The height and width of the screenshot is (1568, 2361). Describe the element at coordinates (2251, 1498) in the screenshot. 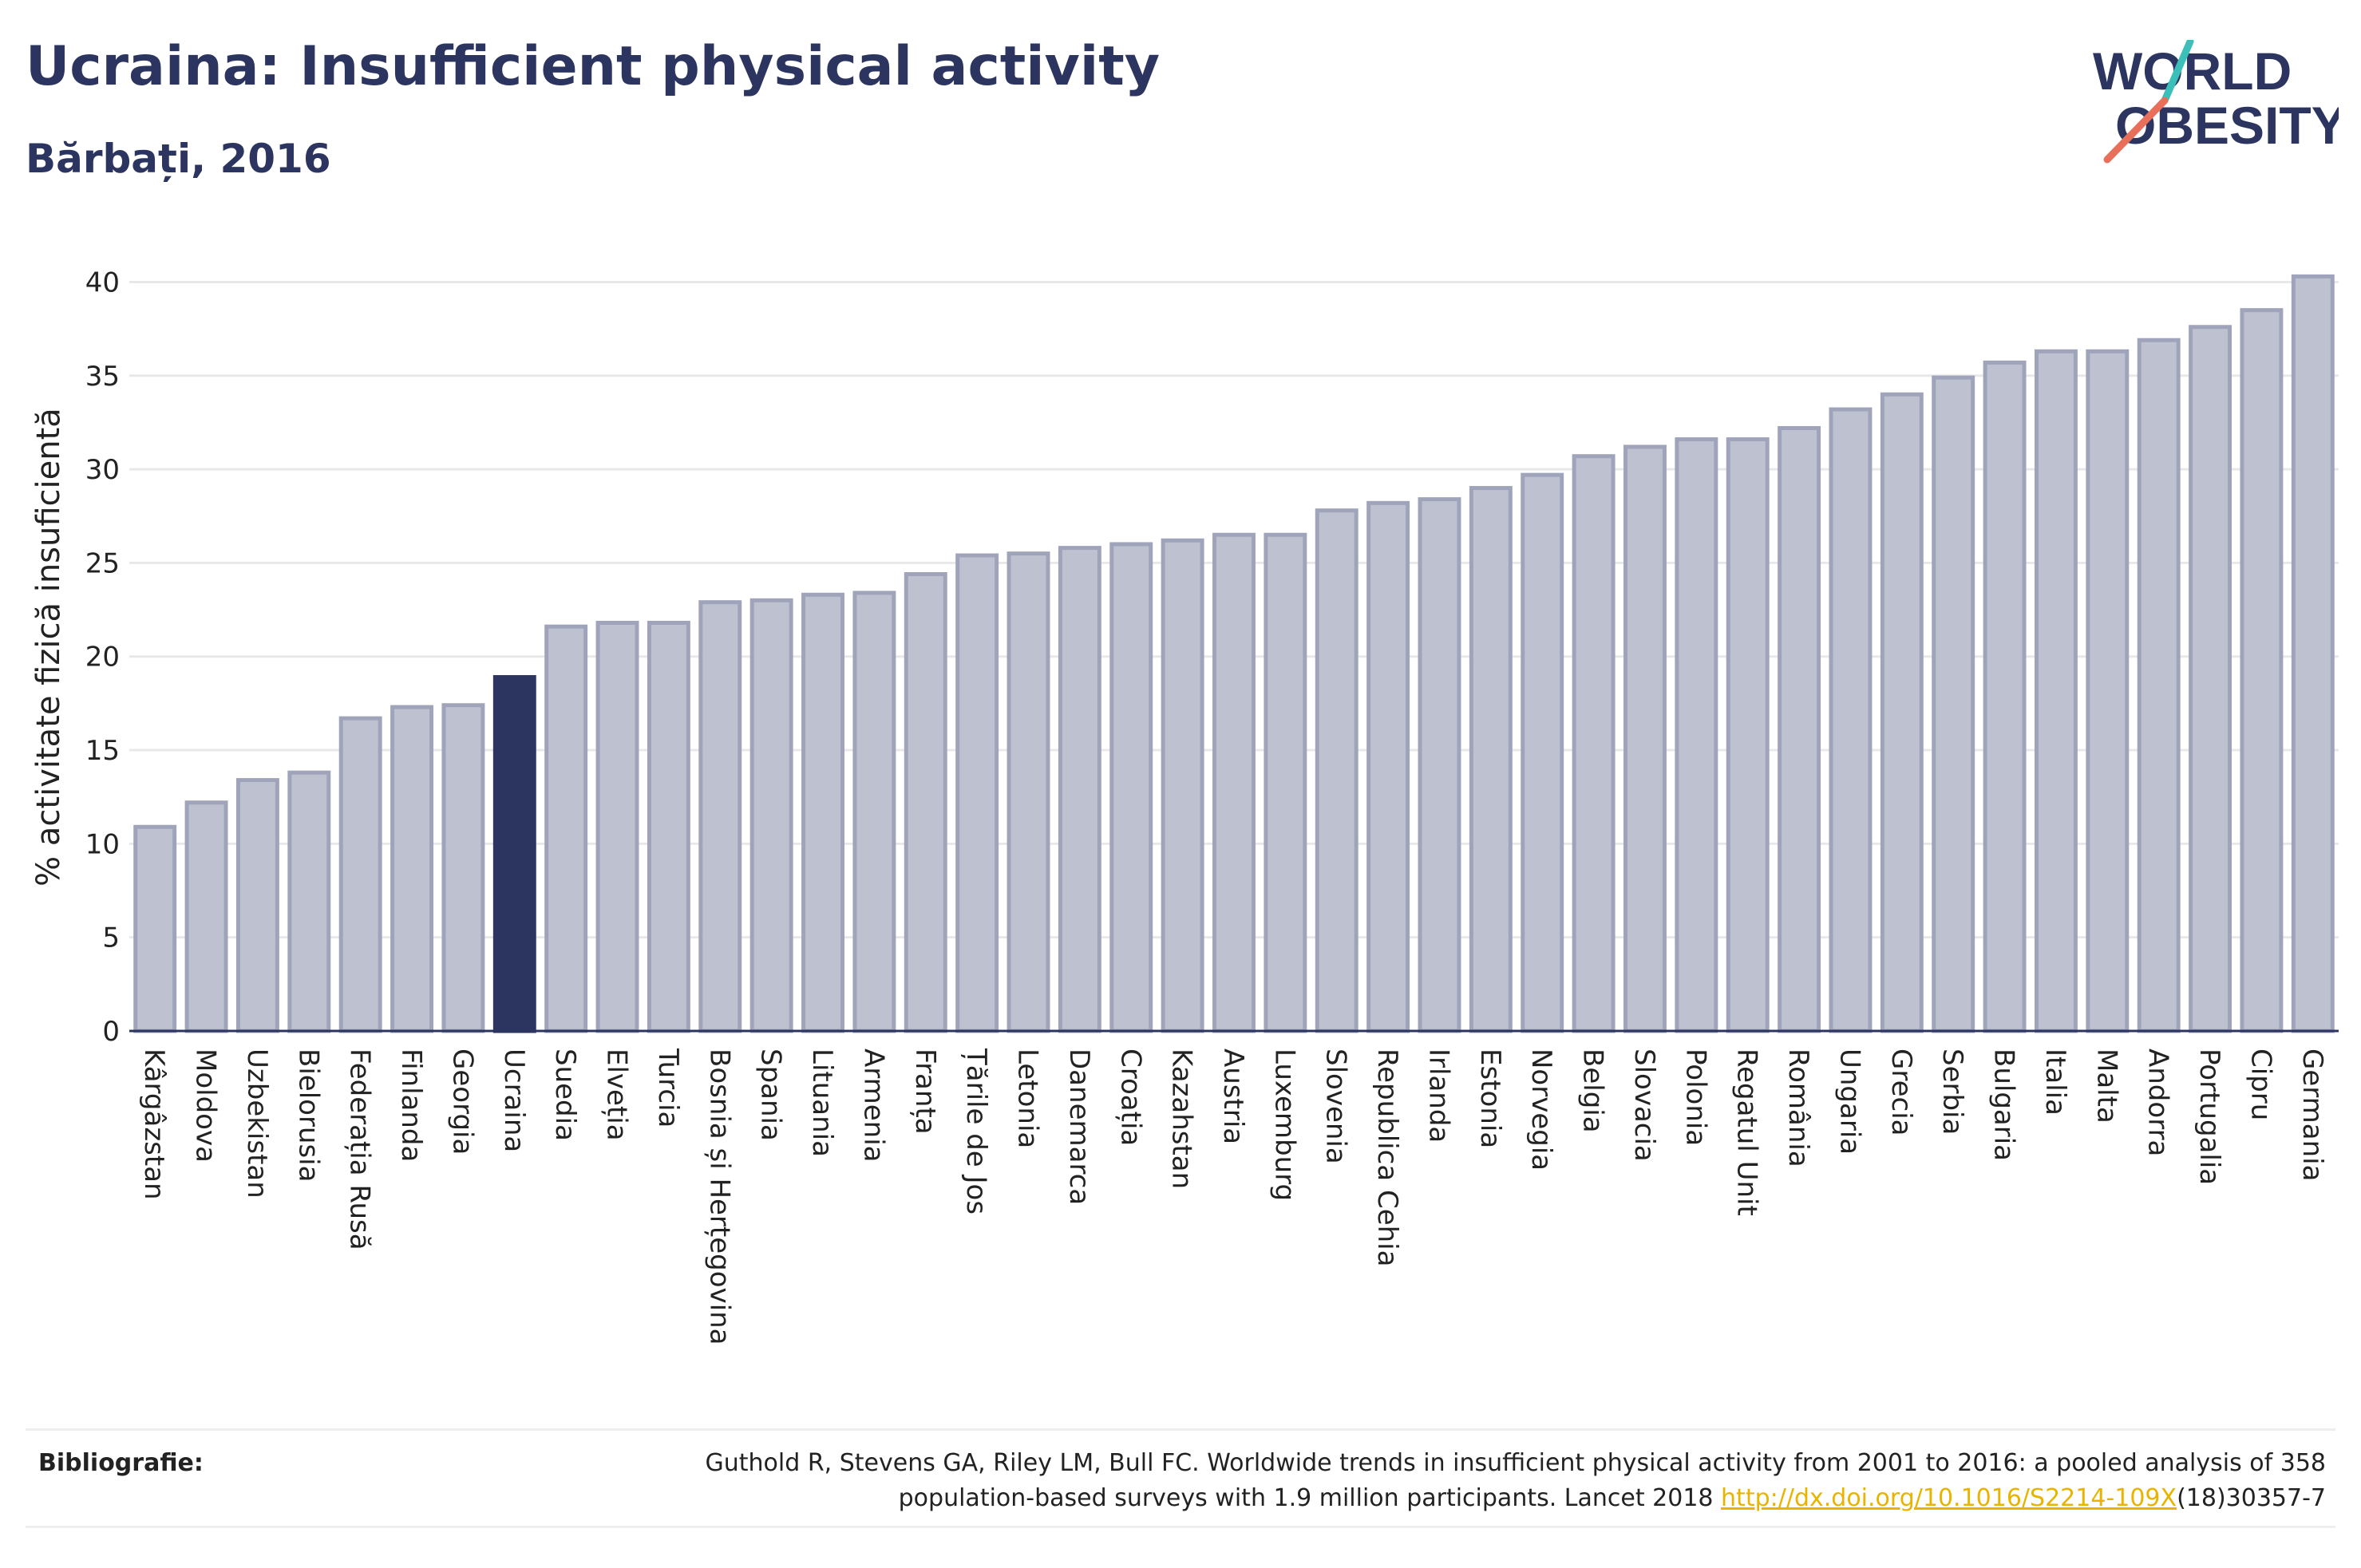

I see `bibliography-line-2-suffix: (18)30357-7` at that location.